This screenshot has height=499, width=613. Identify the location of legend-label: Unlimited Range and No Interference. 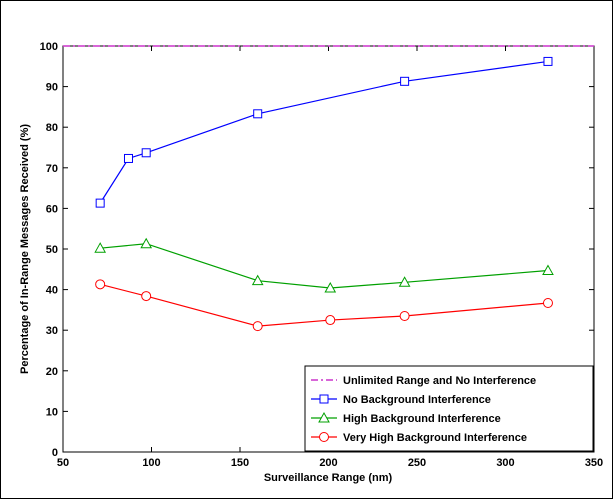
(439, 381).